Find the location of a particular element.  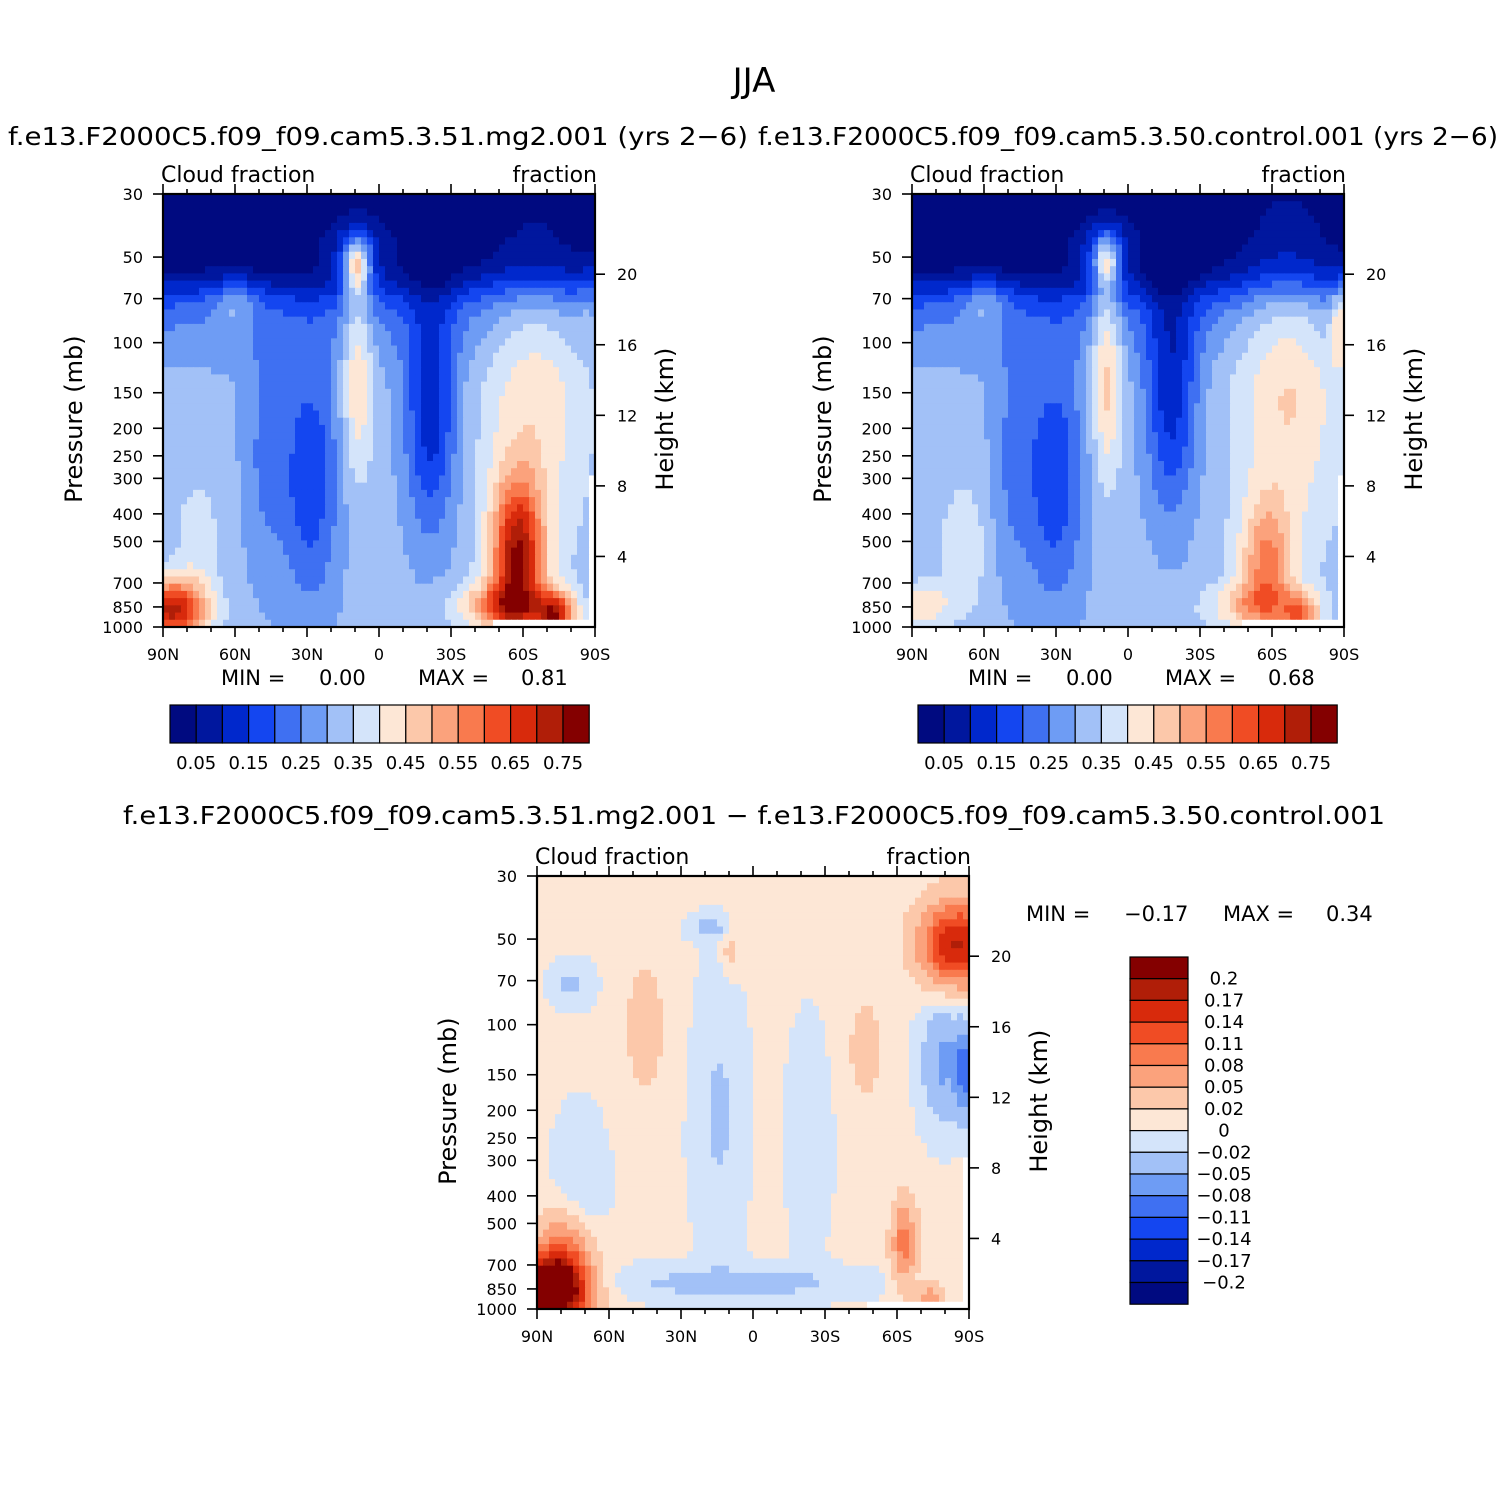

y-tick-label: 50 is located at coordinates (133, 257).